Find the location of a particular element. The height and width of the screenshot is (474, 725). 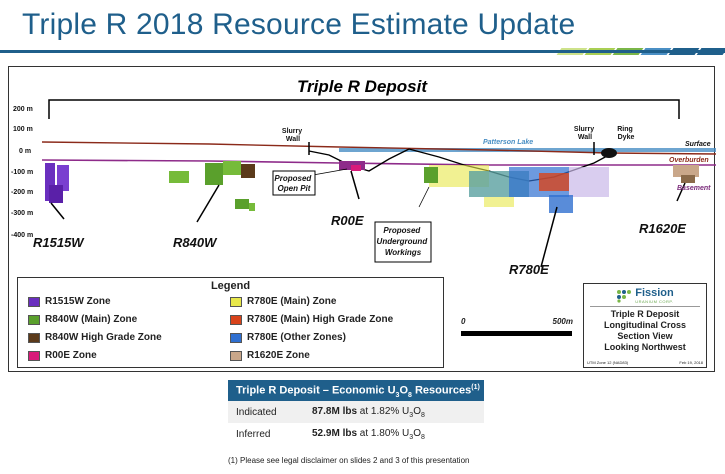

zone-label-r1620e: R1620E is located at coordinates (662, 228).